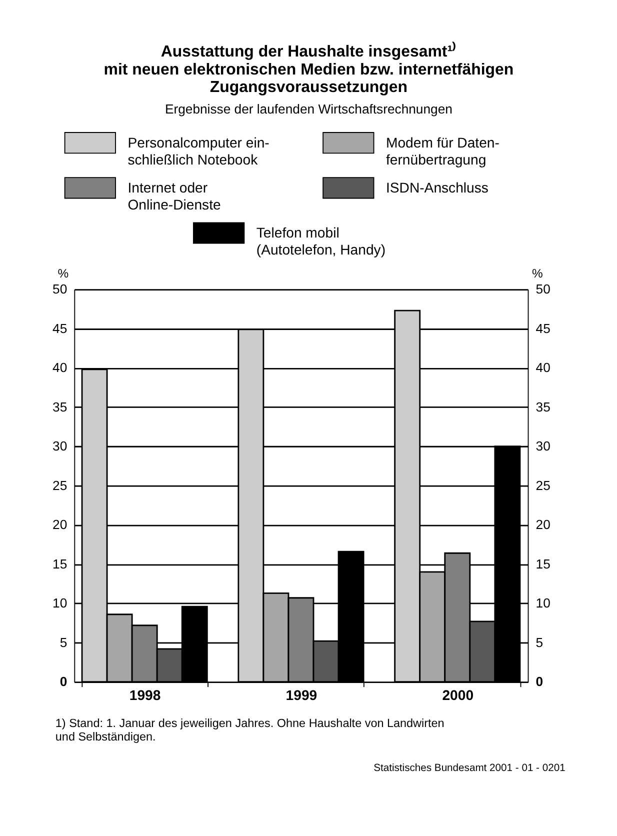 The image size is (617, 836). Describe the element at coordinates (309, 68) in the screenshot. I see `chart-title: Ausstattung der Haushalte insgesamt¹⁾ mit neuen elektronischen Medien bzw. internetfähigen Zugangsvoraussetzungen` at that location.